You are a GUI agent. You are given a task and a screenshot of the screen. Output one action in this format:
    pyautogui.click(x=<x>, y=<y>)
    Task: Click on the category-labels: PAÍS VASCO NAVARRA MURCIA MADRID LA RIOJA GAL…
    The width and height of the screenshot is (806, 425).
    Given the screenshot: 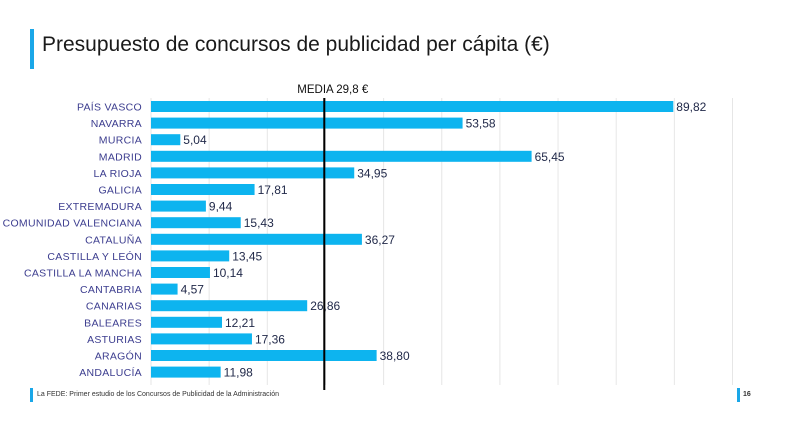 What is the action you would take?
    pyautogui.click(x=72, y=240)
    